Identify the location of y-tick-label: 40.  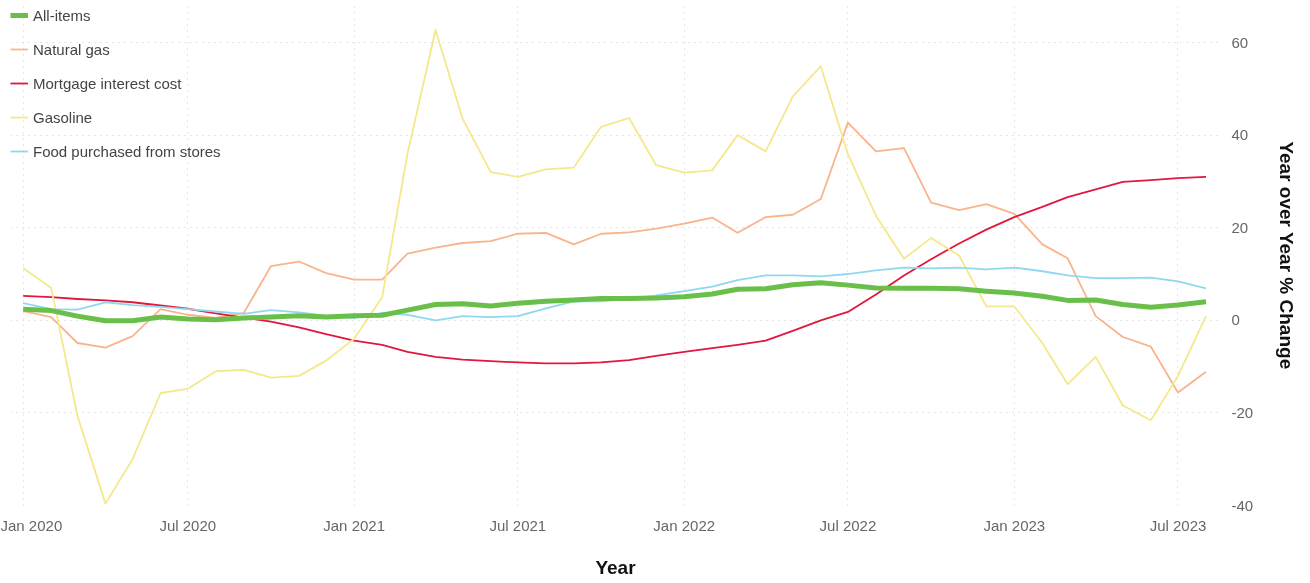
(1240, 135).